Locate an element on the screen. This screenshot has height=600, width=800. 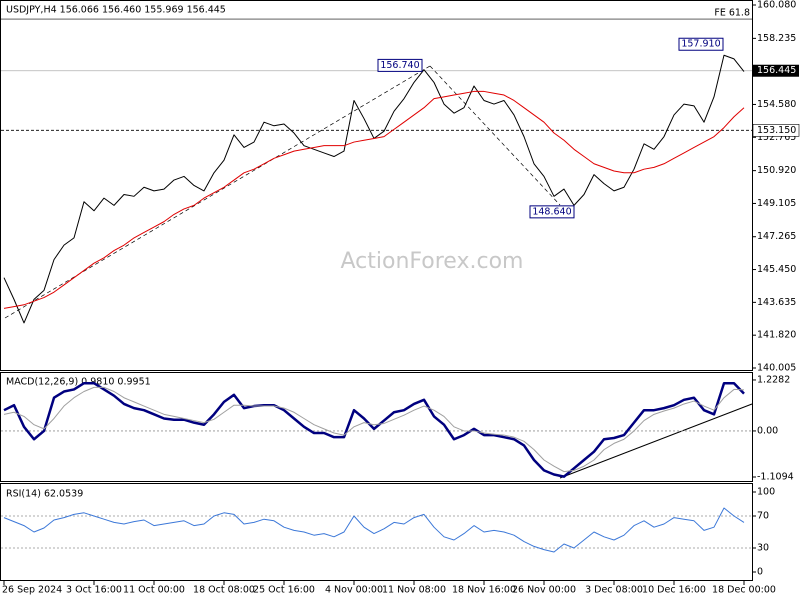
last-price-marker is located at coordinates (776, 70).